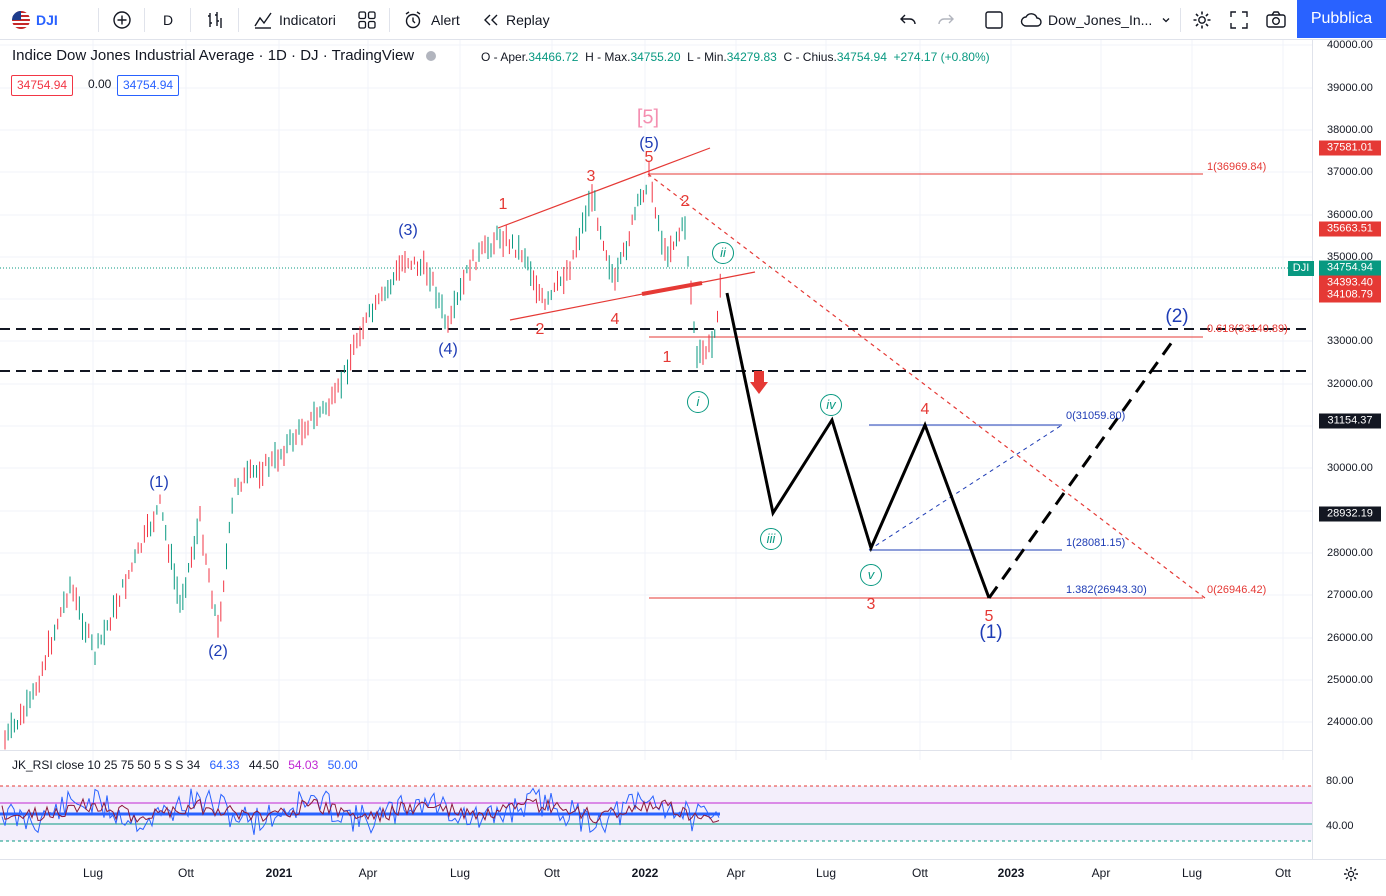  I want to click on interval-button: D, so click(168, 20).